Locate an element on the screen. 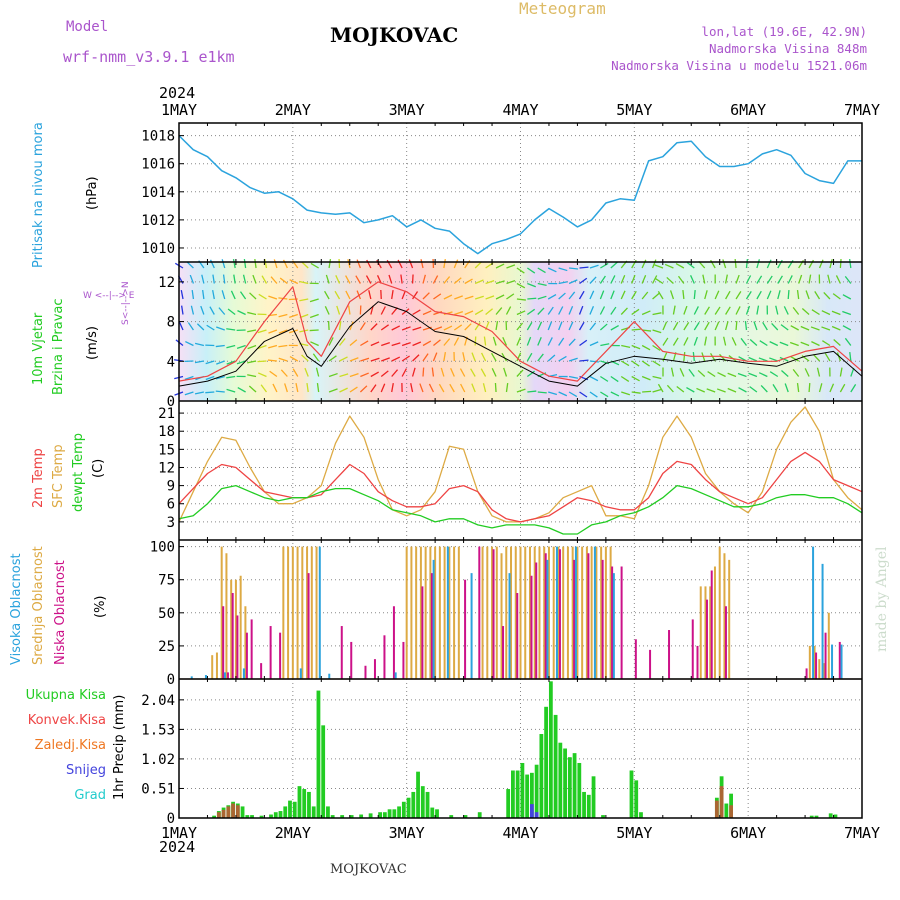 This screenshot has height=900, width=900. snow-bar is located at coordinates (536, 815).